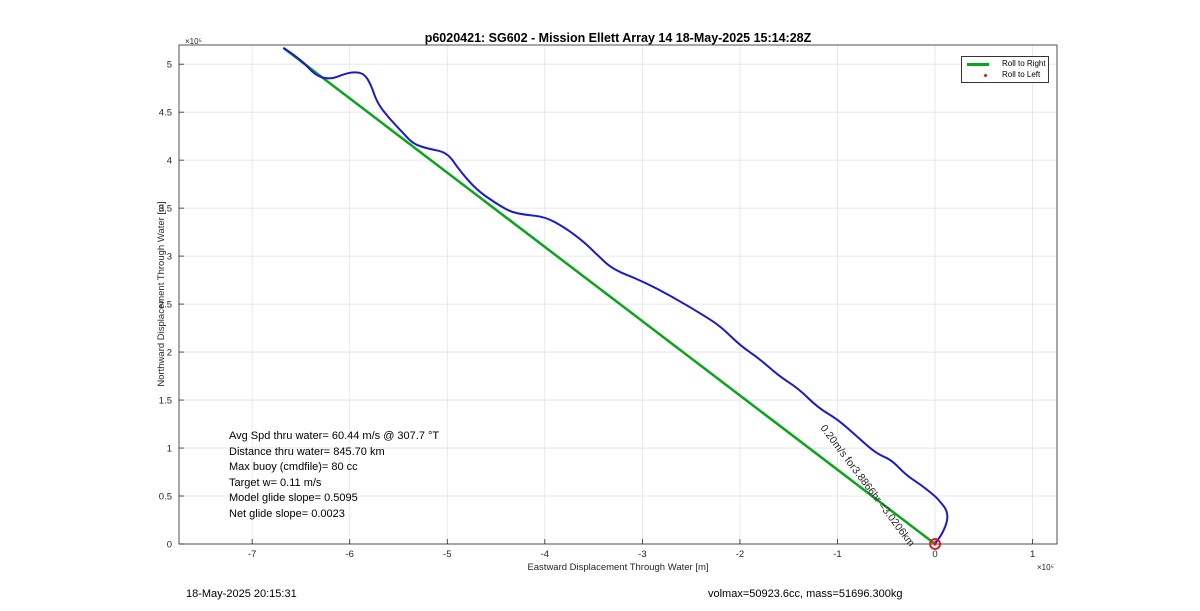  I want to click on x-tick-label: -3, so click(642, 554).